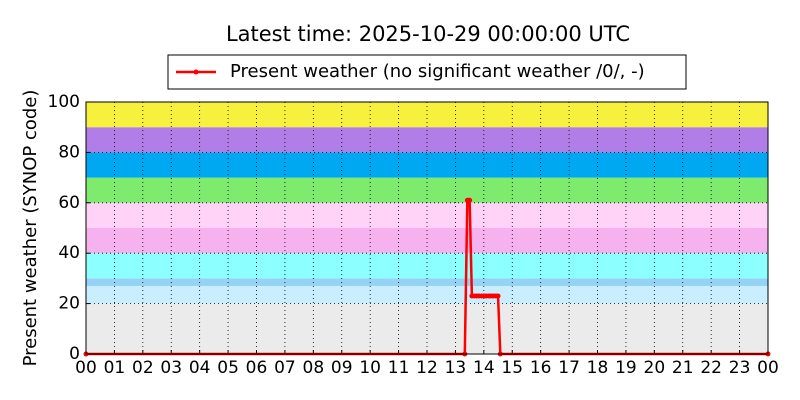 The height and width of the screenshot is (400, 800). I want to click on x-tick-label: 03, so click(171, 368).